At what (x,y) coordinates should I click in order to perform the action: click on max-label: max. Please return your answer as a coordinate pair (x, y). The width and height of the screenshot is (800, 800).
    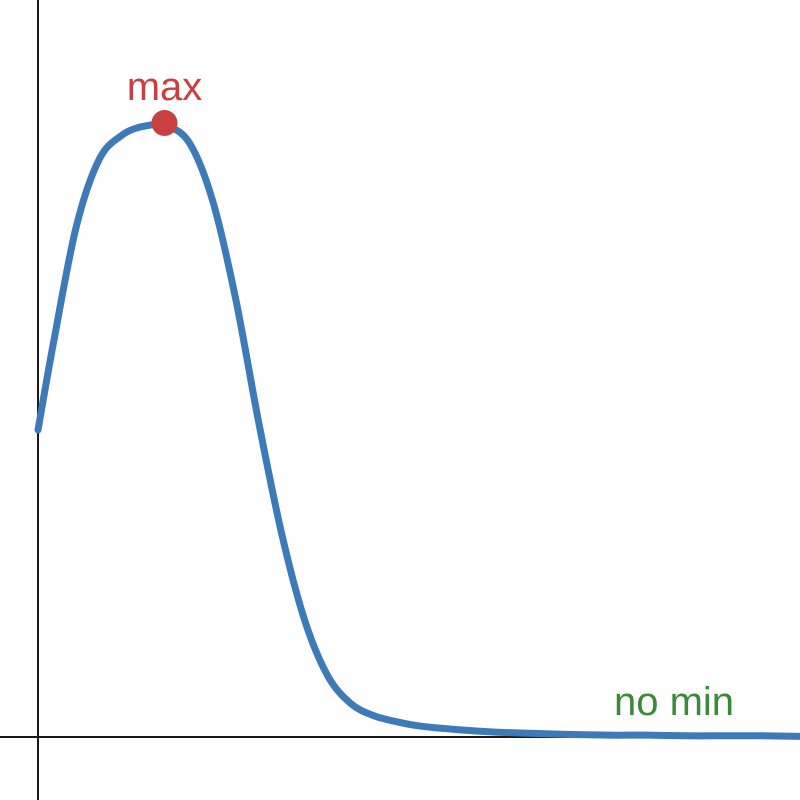
    Looking at the image, I should click on (165, 87).